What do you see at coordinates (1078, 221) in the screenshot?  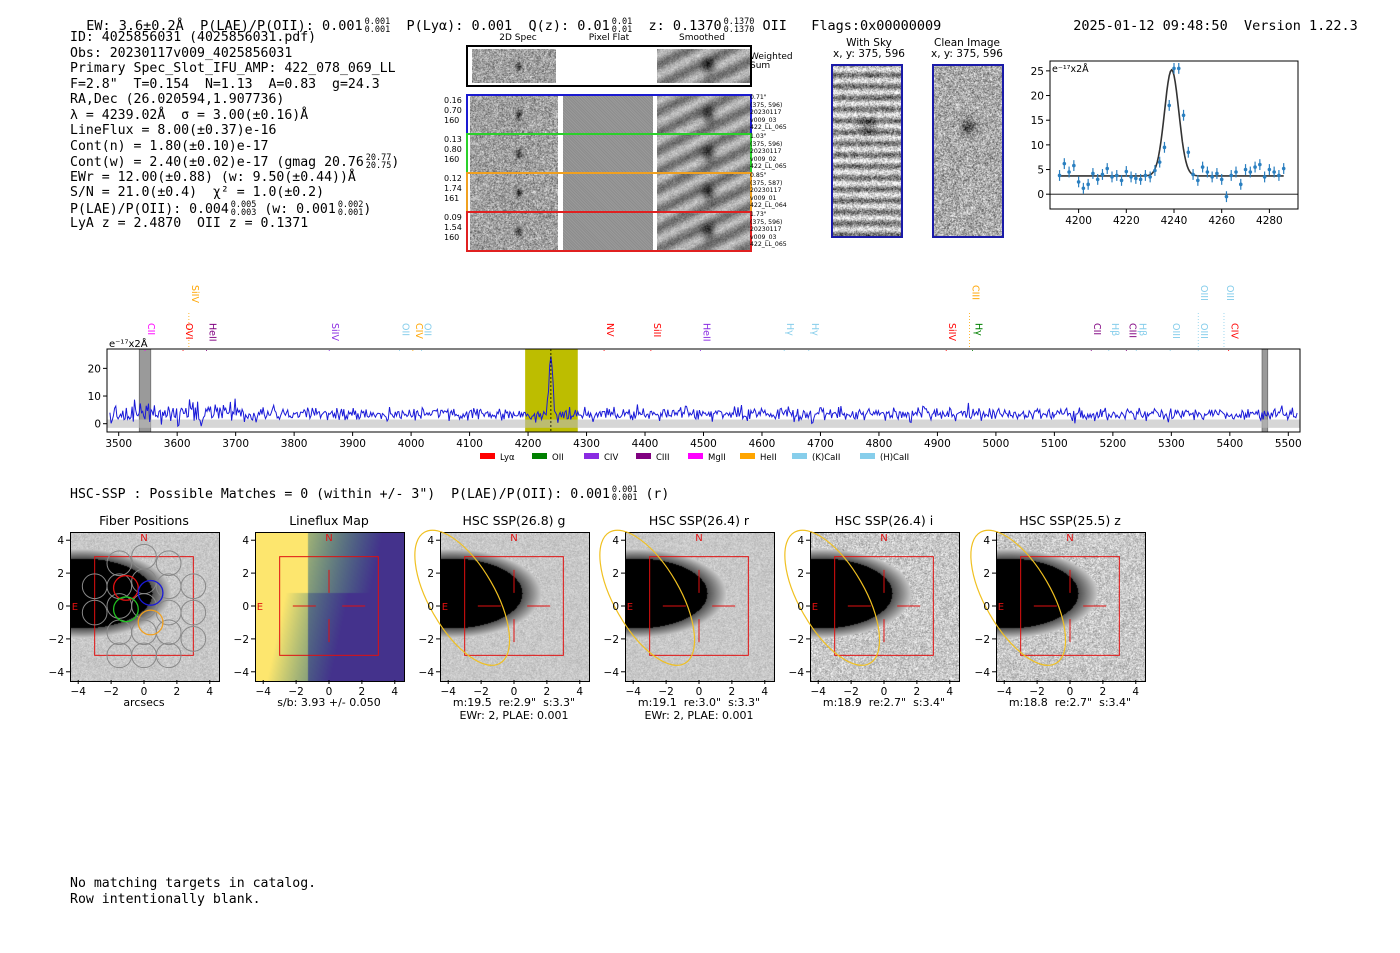 I see `x-tick-label: 4200` at bounding box center [1078, 221].